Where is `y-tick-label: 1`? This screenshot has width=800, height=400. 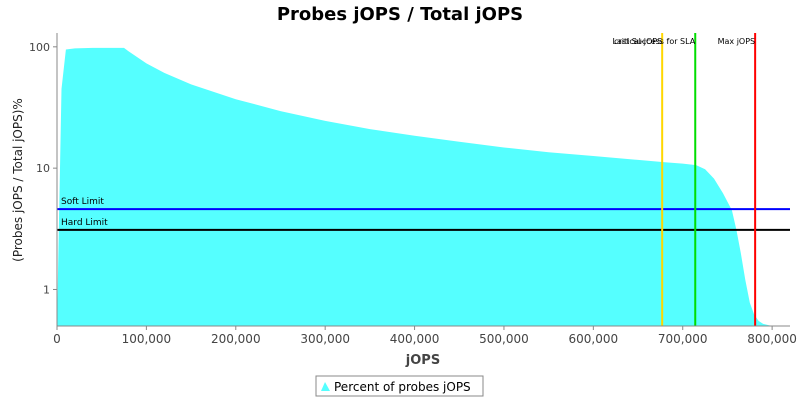 y-tick-label: 1 is located at coordinates (46, 289).